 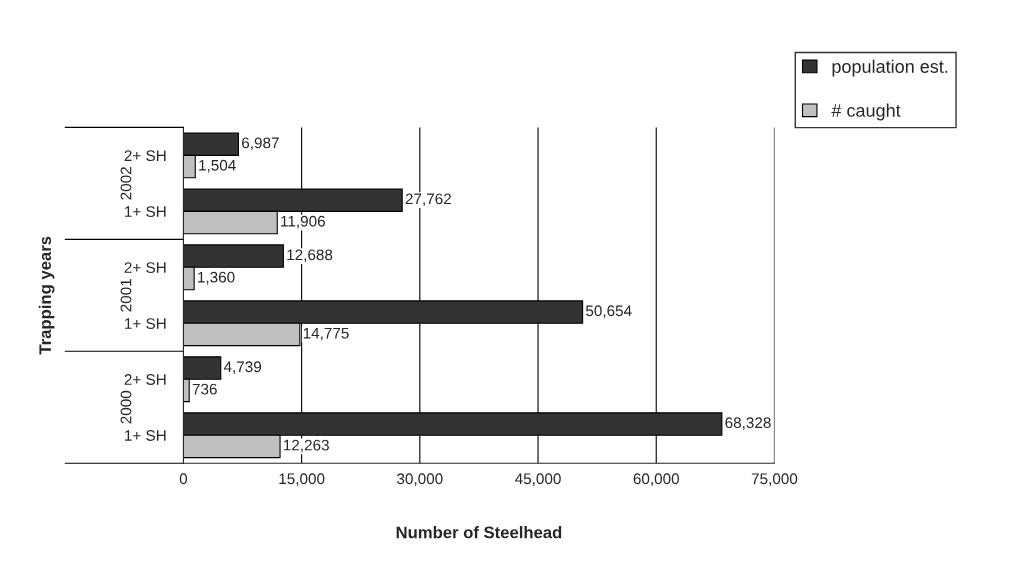 What do you see at coordinates (204, 389) in the screenshot?
I see `data-label: 736` at bounding box center [204, 389].